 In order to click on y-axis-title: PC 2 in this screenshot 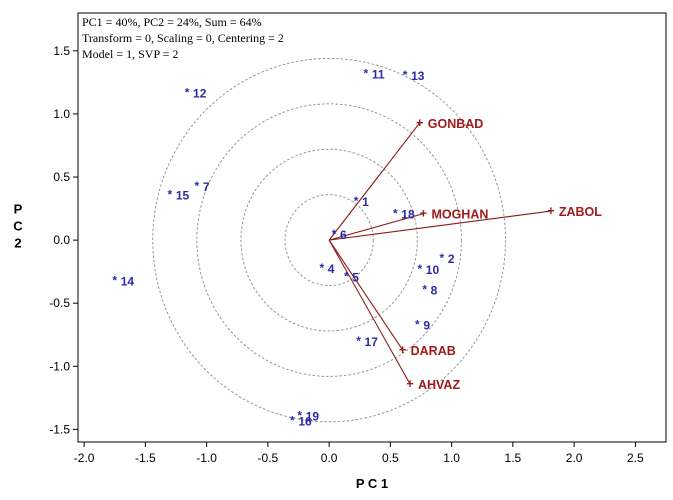, I will do `click(18, 226)`.